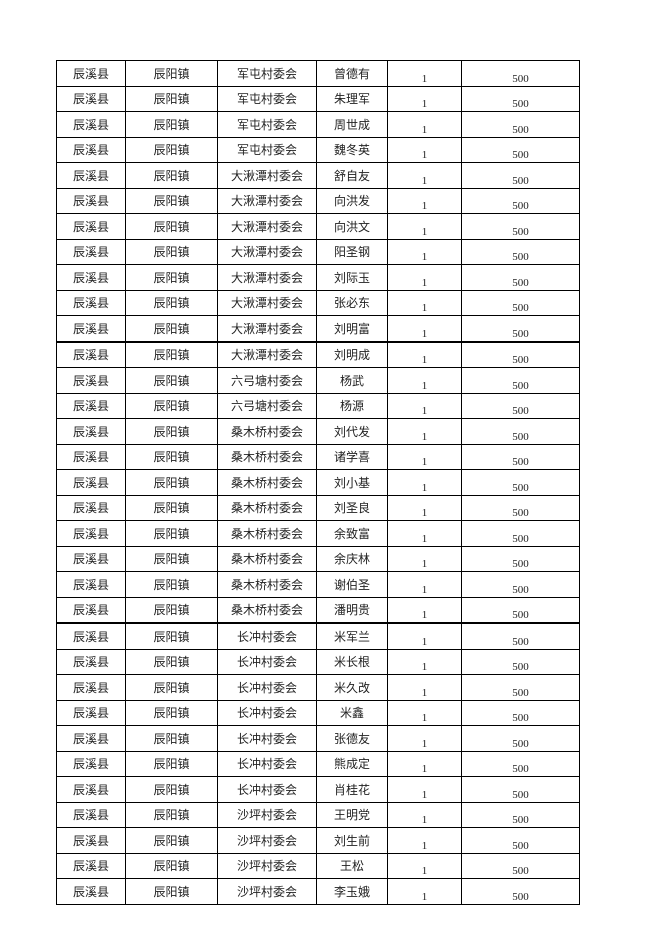  I want to click on village-cell: 六弓塘村委会, so click(267, 405).